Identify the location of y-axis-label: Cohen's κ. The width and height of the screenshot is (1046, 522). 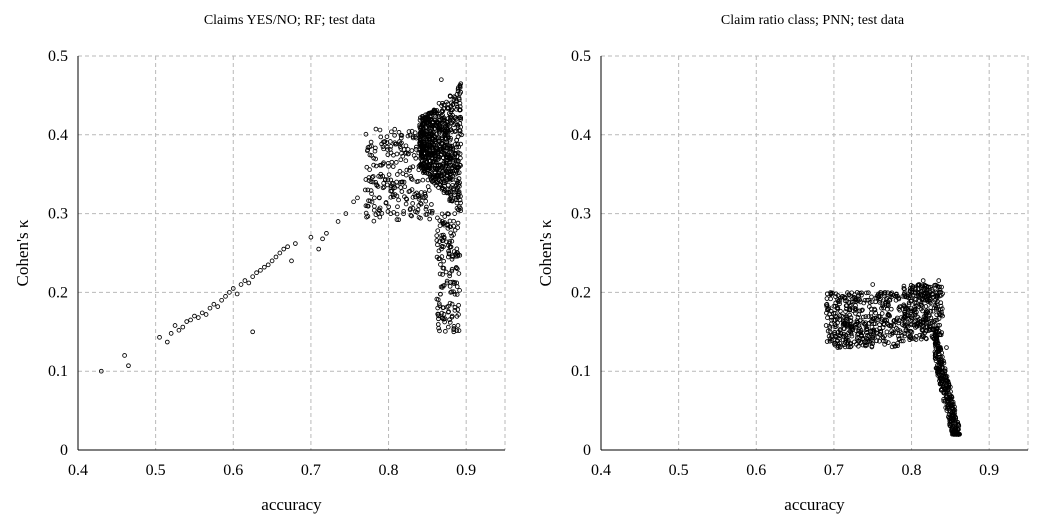
(22, 252).